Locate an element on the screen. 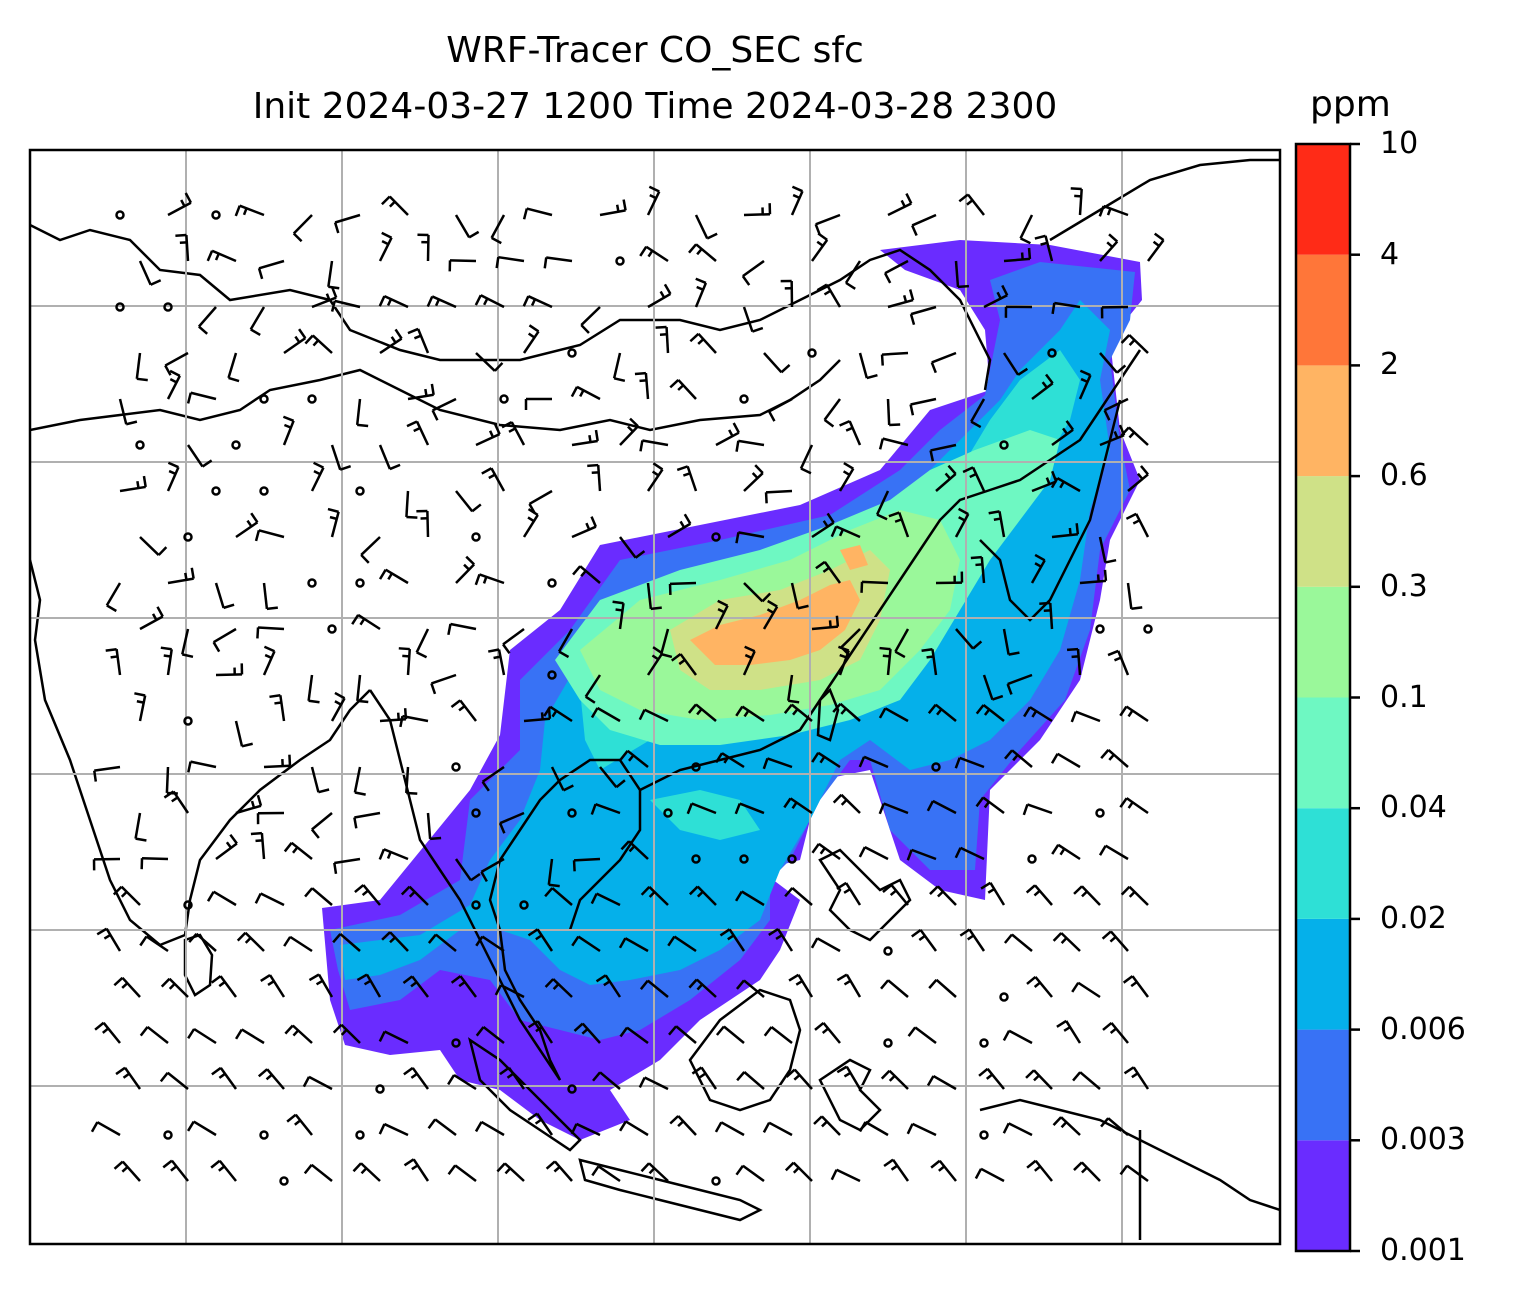 The width and height of the screenshot is (1528, 1306). colorbar-tick-label: 0.04 is located at coordinates (1413, 808).